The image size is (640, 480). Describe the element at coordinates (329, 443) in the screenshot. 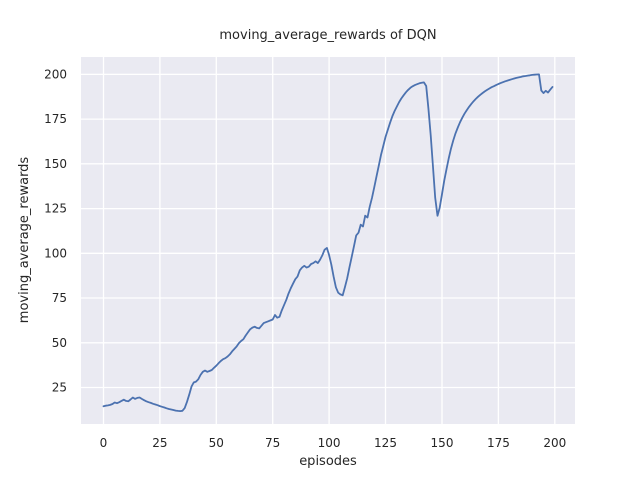

I see `x-tick-label: 100` at that location.